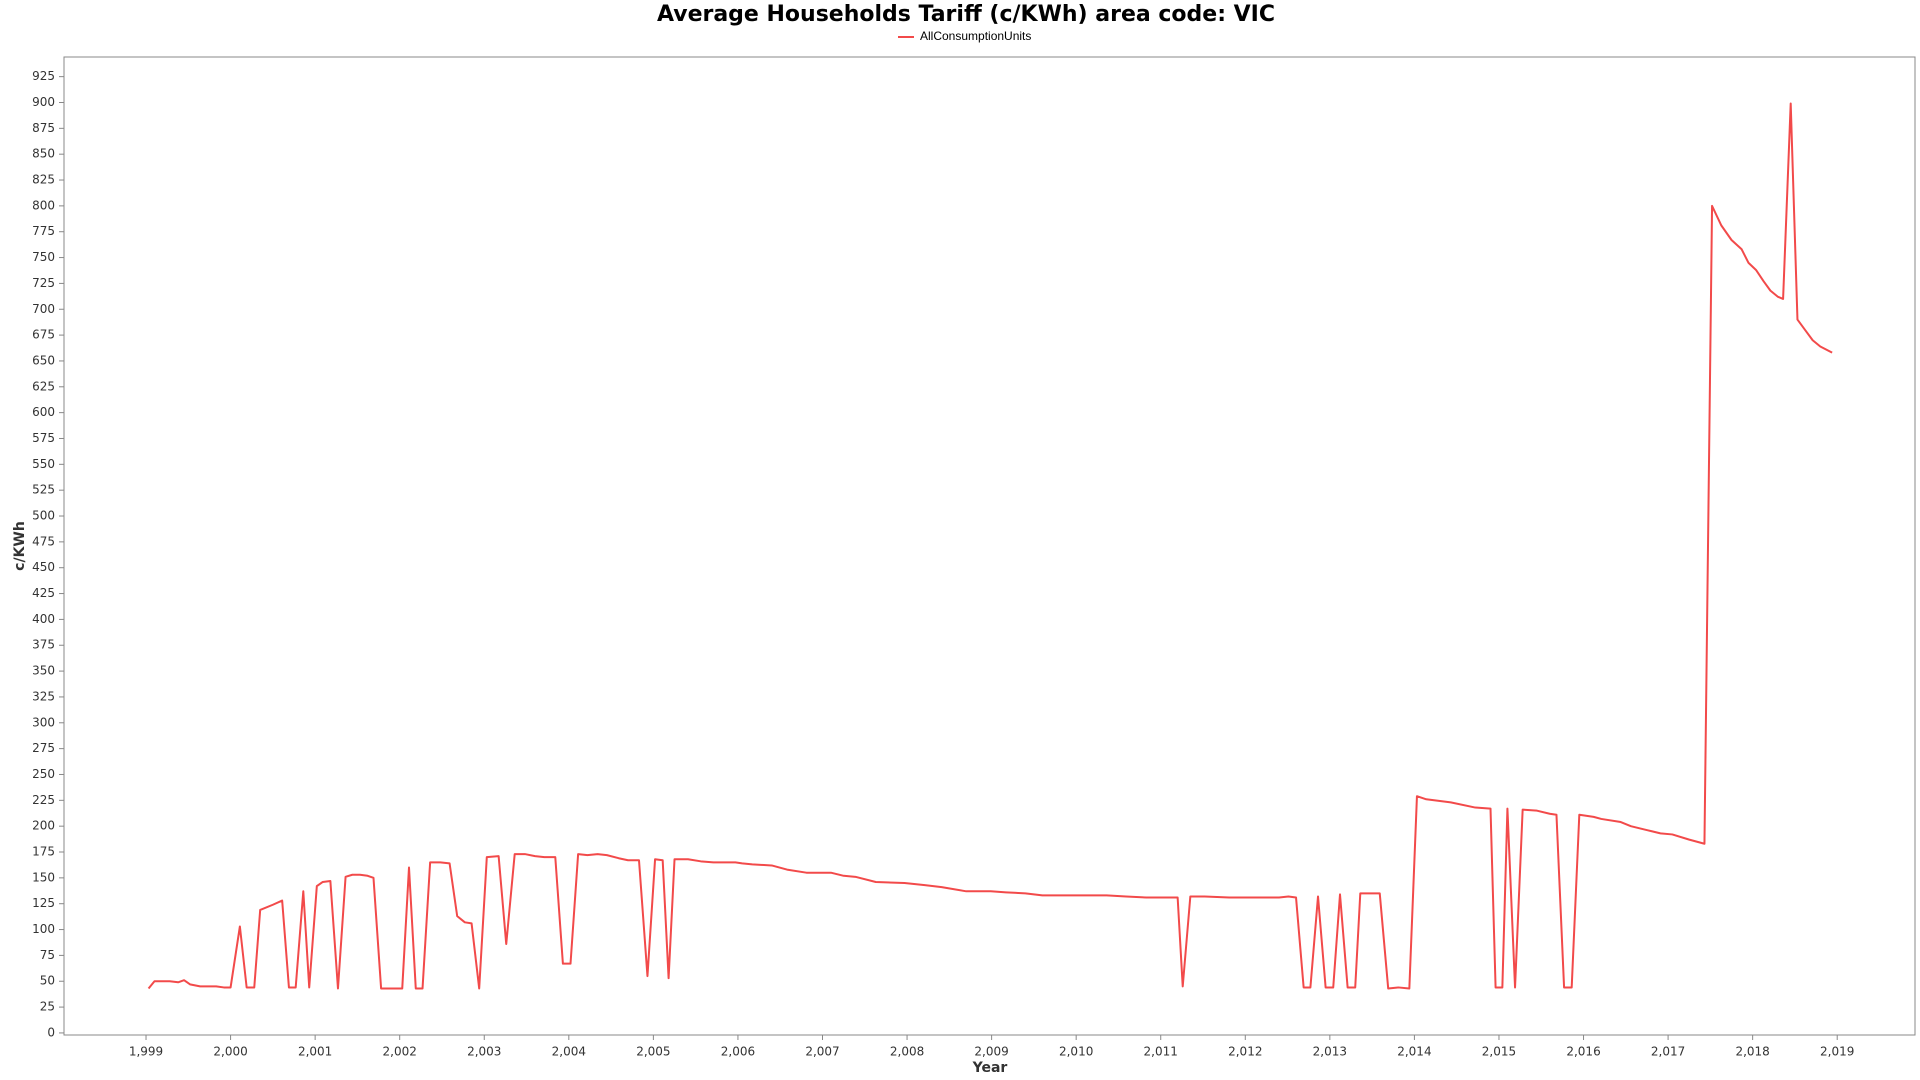 The height and width of the screenshot is (1080, 1920). Describe the element at coordinates (43, 645) in the screenshot. I see `y-tick-label: 375` at that location.